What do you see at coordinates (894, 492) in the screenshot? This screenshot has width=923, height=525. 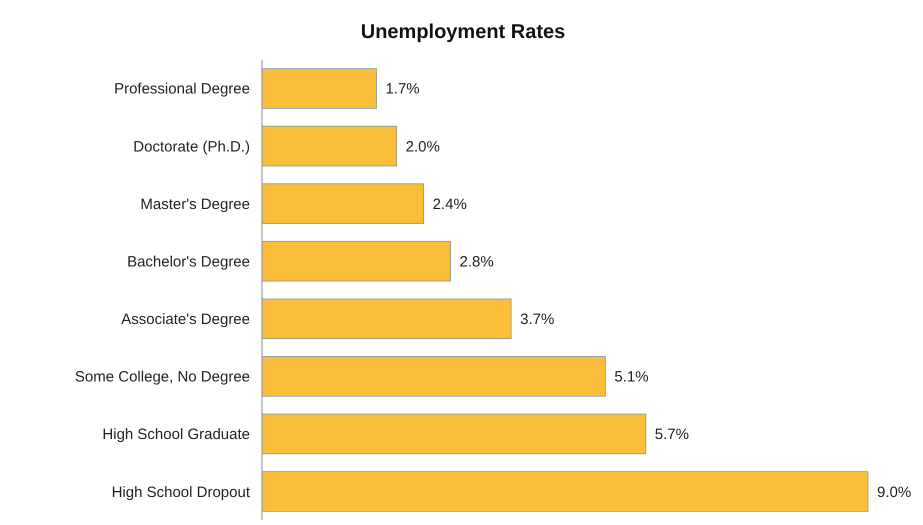 I see `data-label: 9.0%` at bounding box center [894, 492].